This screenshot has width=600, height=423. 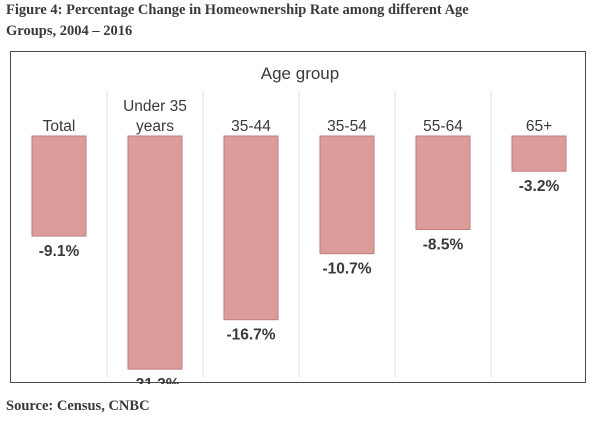 What do you see at coordinates (300, 73) in the screenshot?
I see `chart-title: Age group` at bounding box center [300, 73].